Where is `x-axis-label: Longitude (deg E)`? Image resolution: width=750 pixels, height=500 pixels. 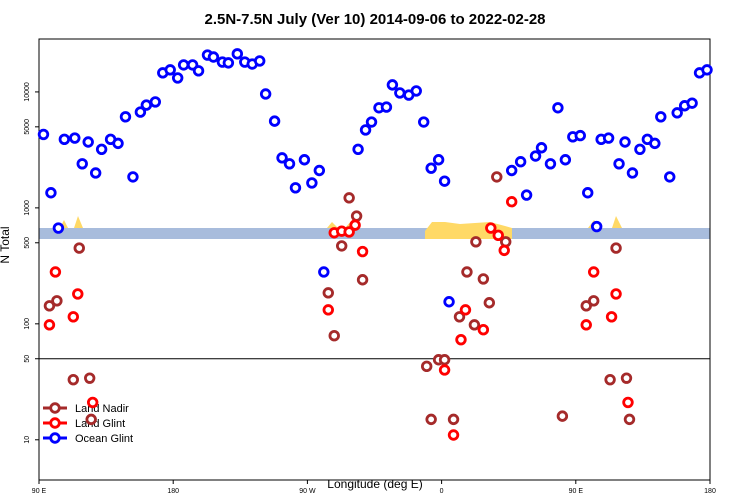 x-axis-label: Longitude (deg E) is located at coordinates (374, 484).